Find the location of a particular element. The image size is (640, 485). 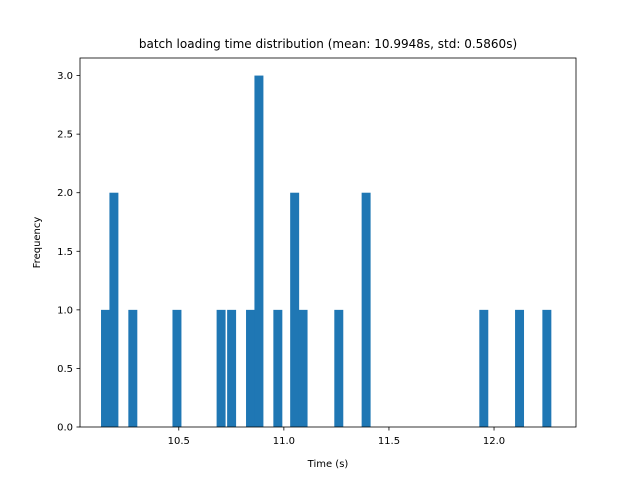

y-axis-label: Frequency is located at coordinates (37, 243).